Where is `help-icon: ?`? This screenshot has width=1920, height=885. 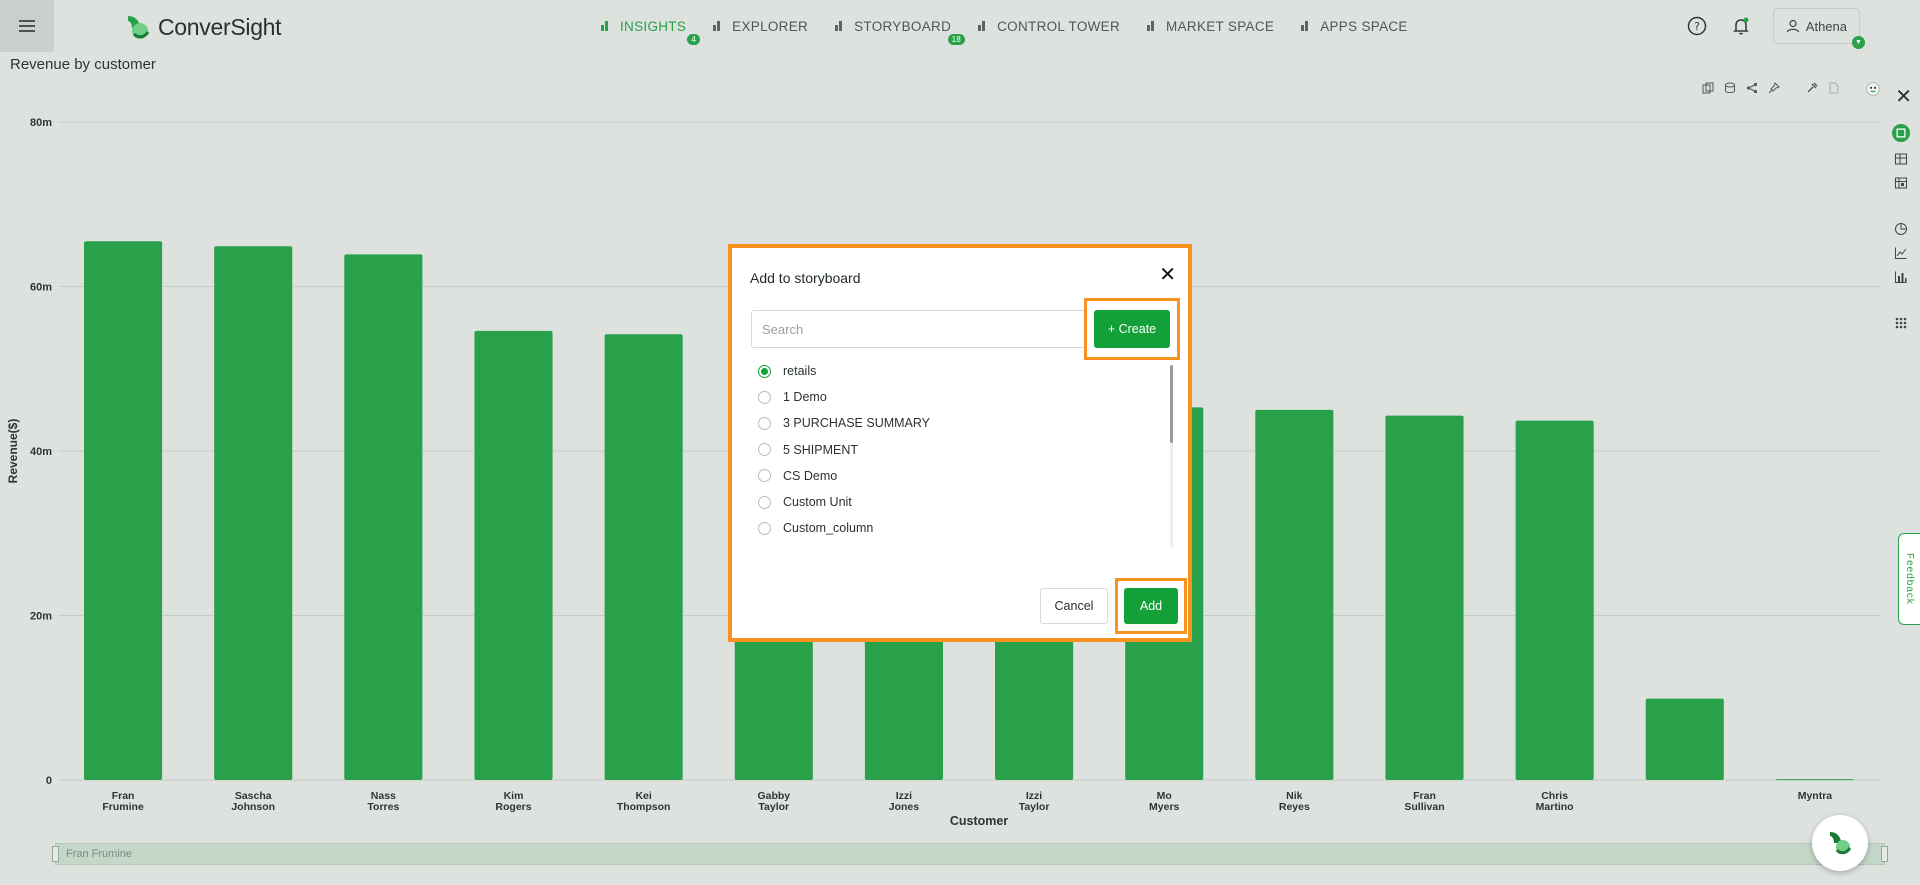
help-icon: ? is located at coordinates (1697, 26).